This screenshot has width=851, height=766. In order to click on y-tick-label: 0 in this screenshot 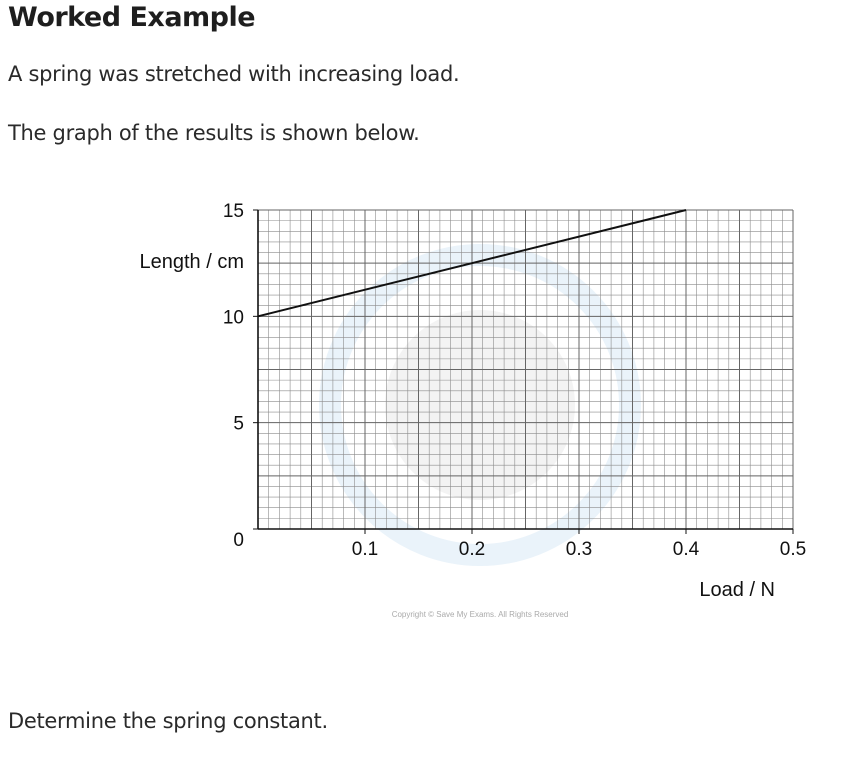, I will do `click(238, 540)`.